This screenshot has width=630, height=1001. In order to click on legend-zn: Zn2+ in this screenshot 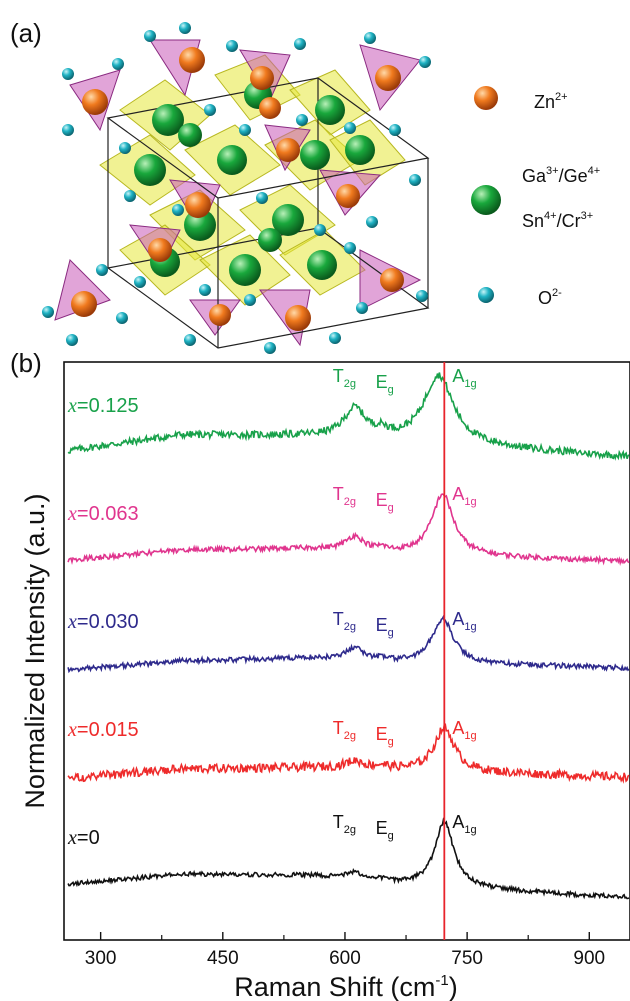, I will do `click(551, 101)`.